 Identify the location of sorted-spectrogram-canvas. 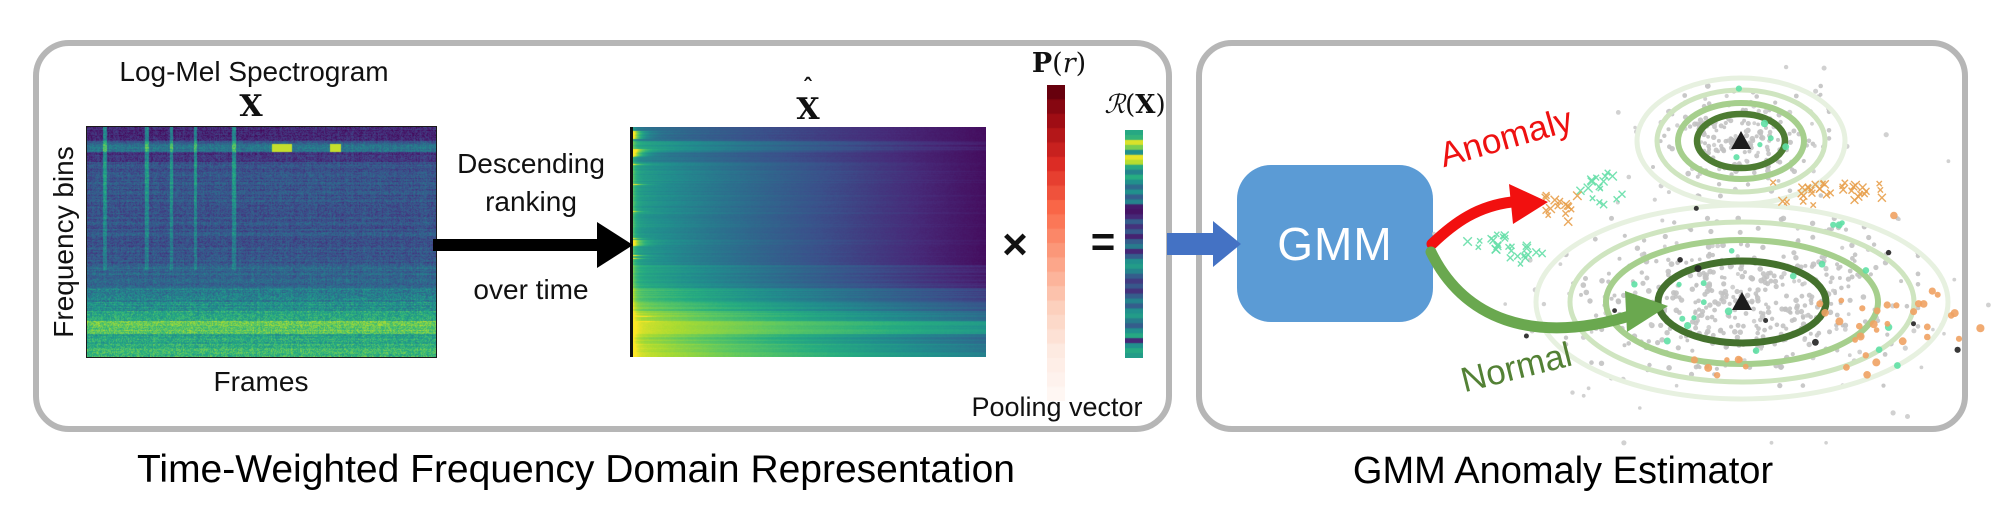
(808, 242).